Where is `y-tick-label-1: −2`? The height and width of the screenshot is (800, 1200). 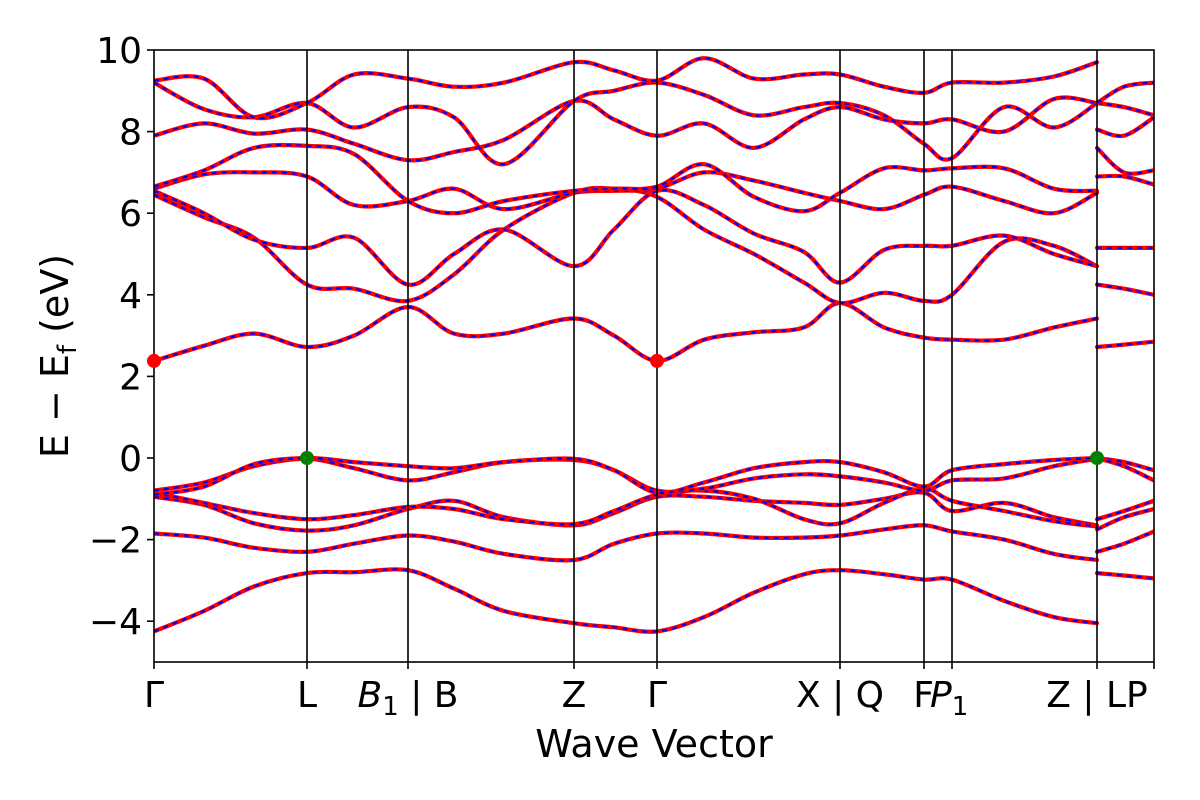
y-tick-label-1: −2 is located at coordinates (115, 541).